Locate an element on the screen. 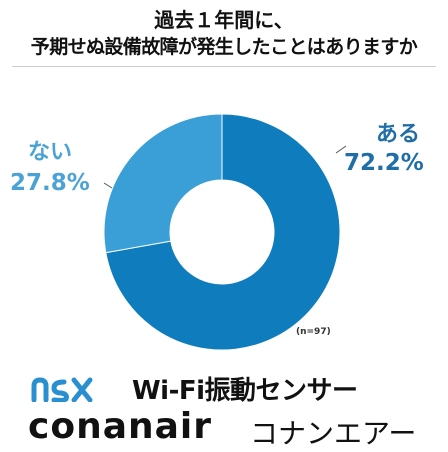 The width and height of the screenshot is (448, 452). slice-label-nai: ない is located at coordinates (50, 152).